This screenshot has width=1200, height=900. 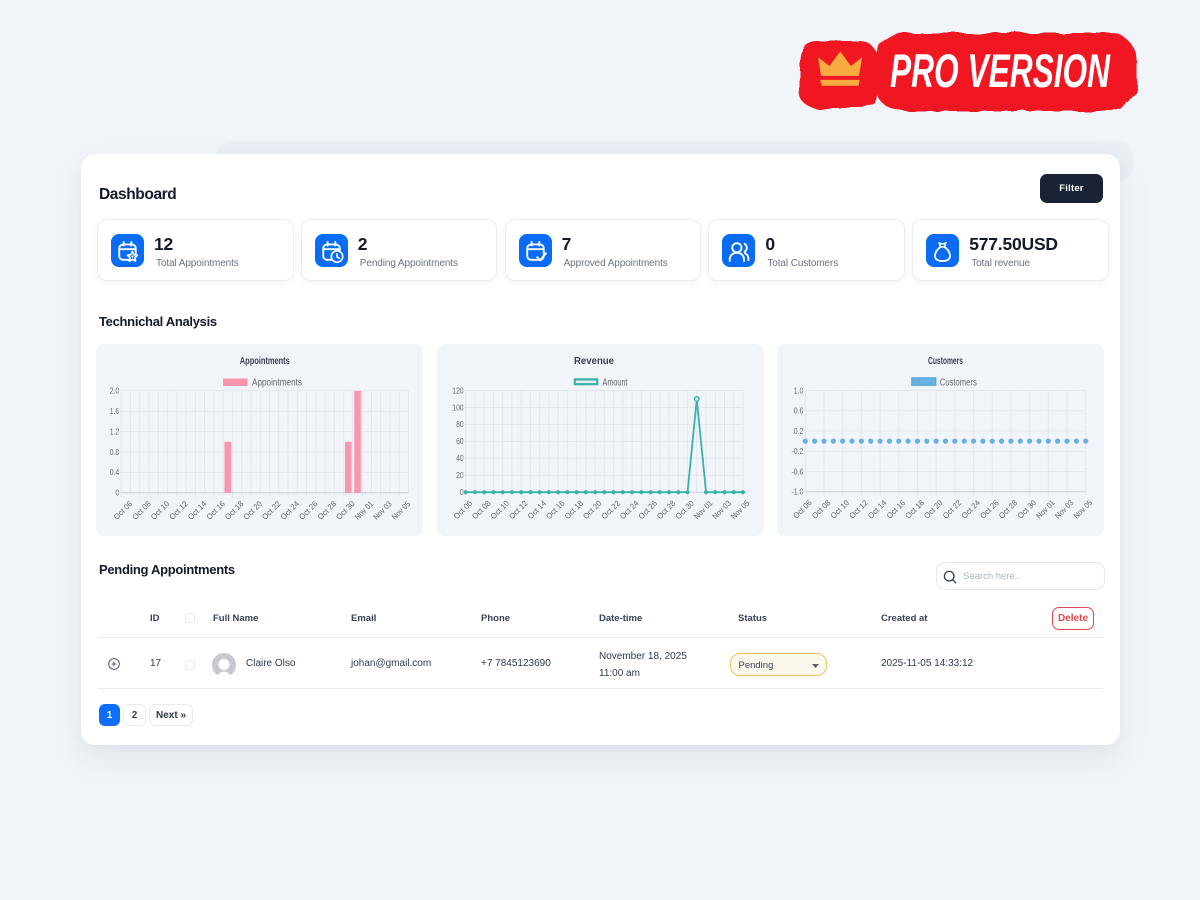 What do you see at coordinates (594, 361) in the screenshot?
I see `svg-text: Revenue` at bounding box center [594, 361].